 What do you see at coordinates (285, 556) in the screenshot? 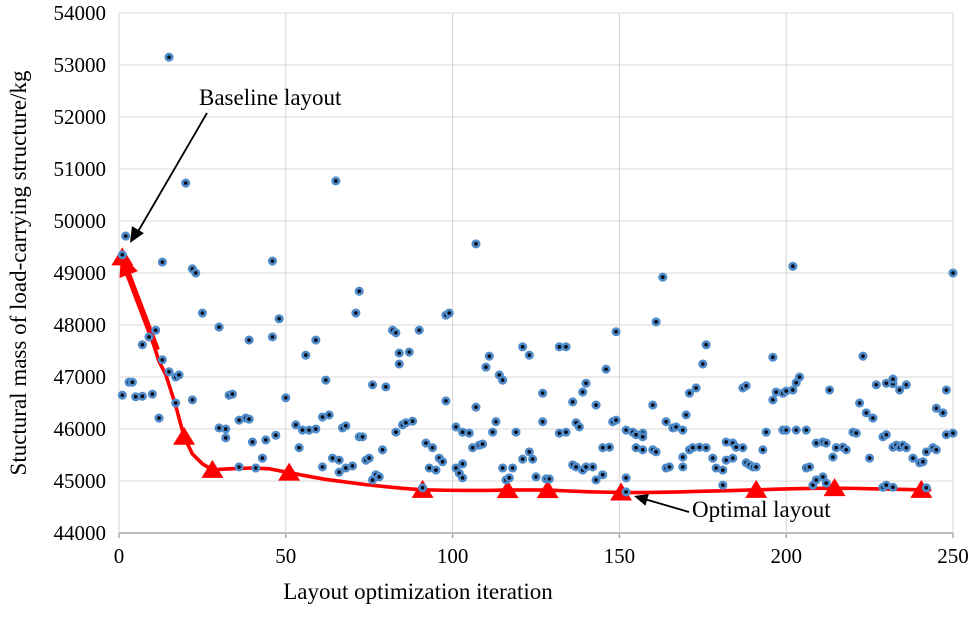
I see `x-axis-tick-label: 50` at bounding box center [285, 556].